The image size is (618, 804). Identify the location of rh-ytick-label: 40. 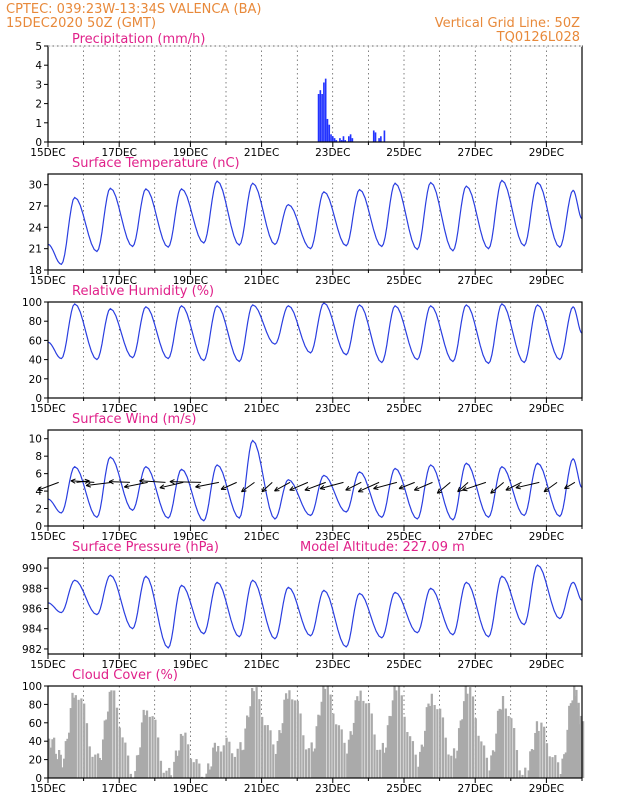
(35, 361).